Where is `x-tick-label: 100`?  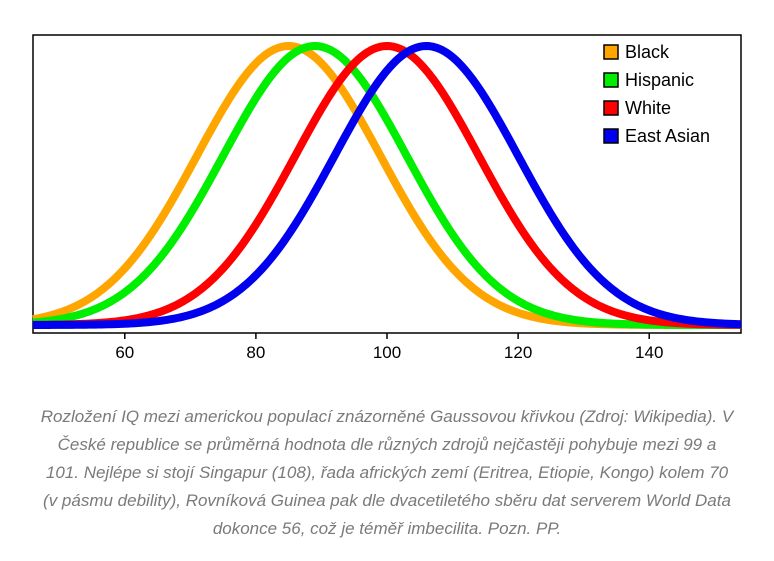 x-tick-label: 100 is located at coordinates (387, 352).